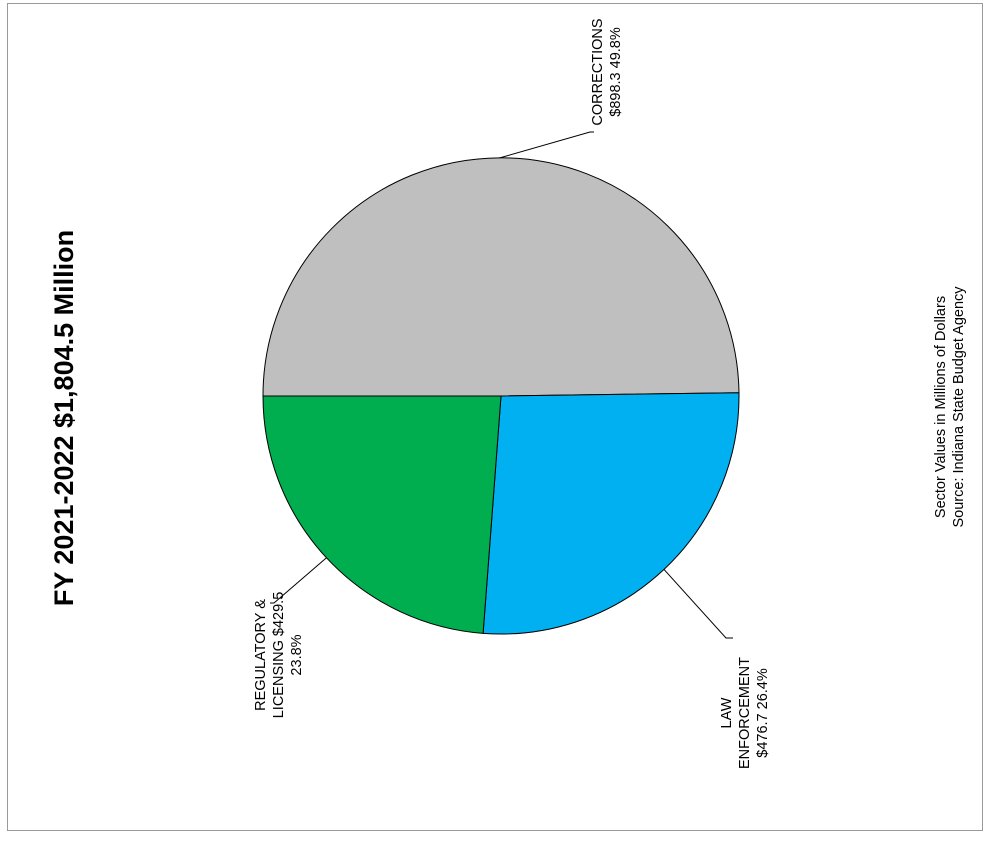 This screenshot has height=845, width=987. What do you see at coordinates (261, 655) in the screenshot?
I see `label-regulatory-line-1: REGULATORY &` at bounding box center [261, 655].